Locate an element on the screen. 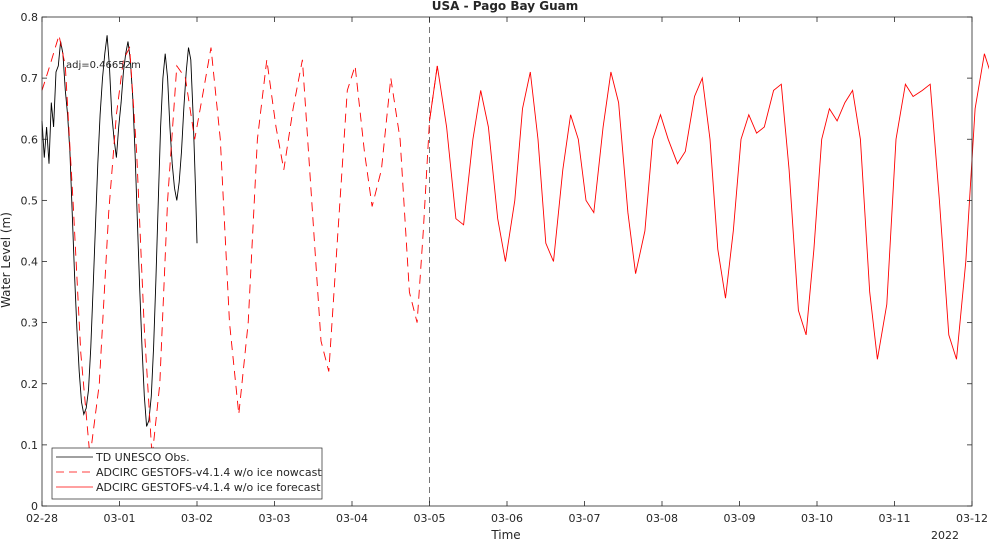  year-label: 2022 is located at coordinates (945, 535).